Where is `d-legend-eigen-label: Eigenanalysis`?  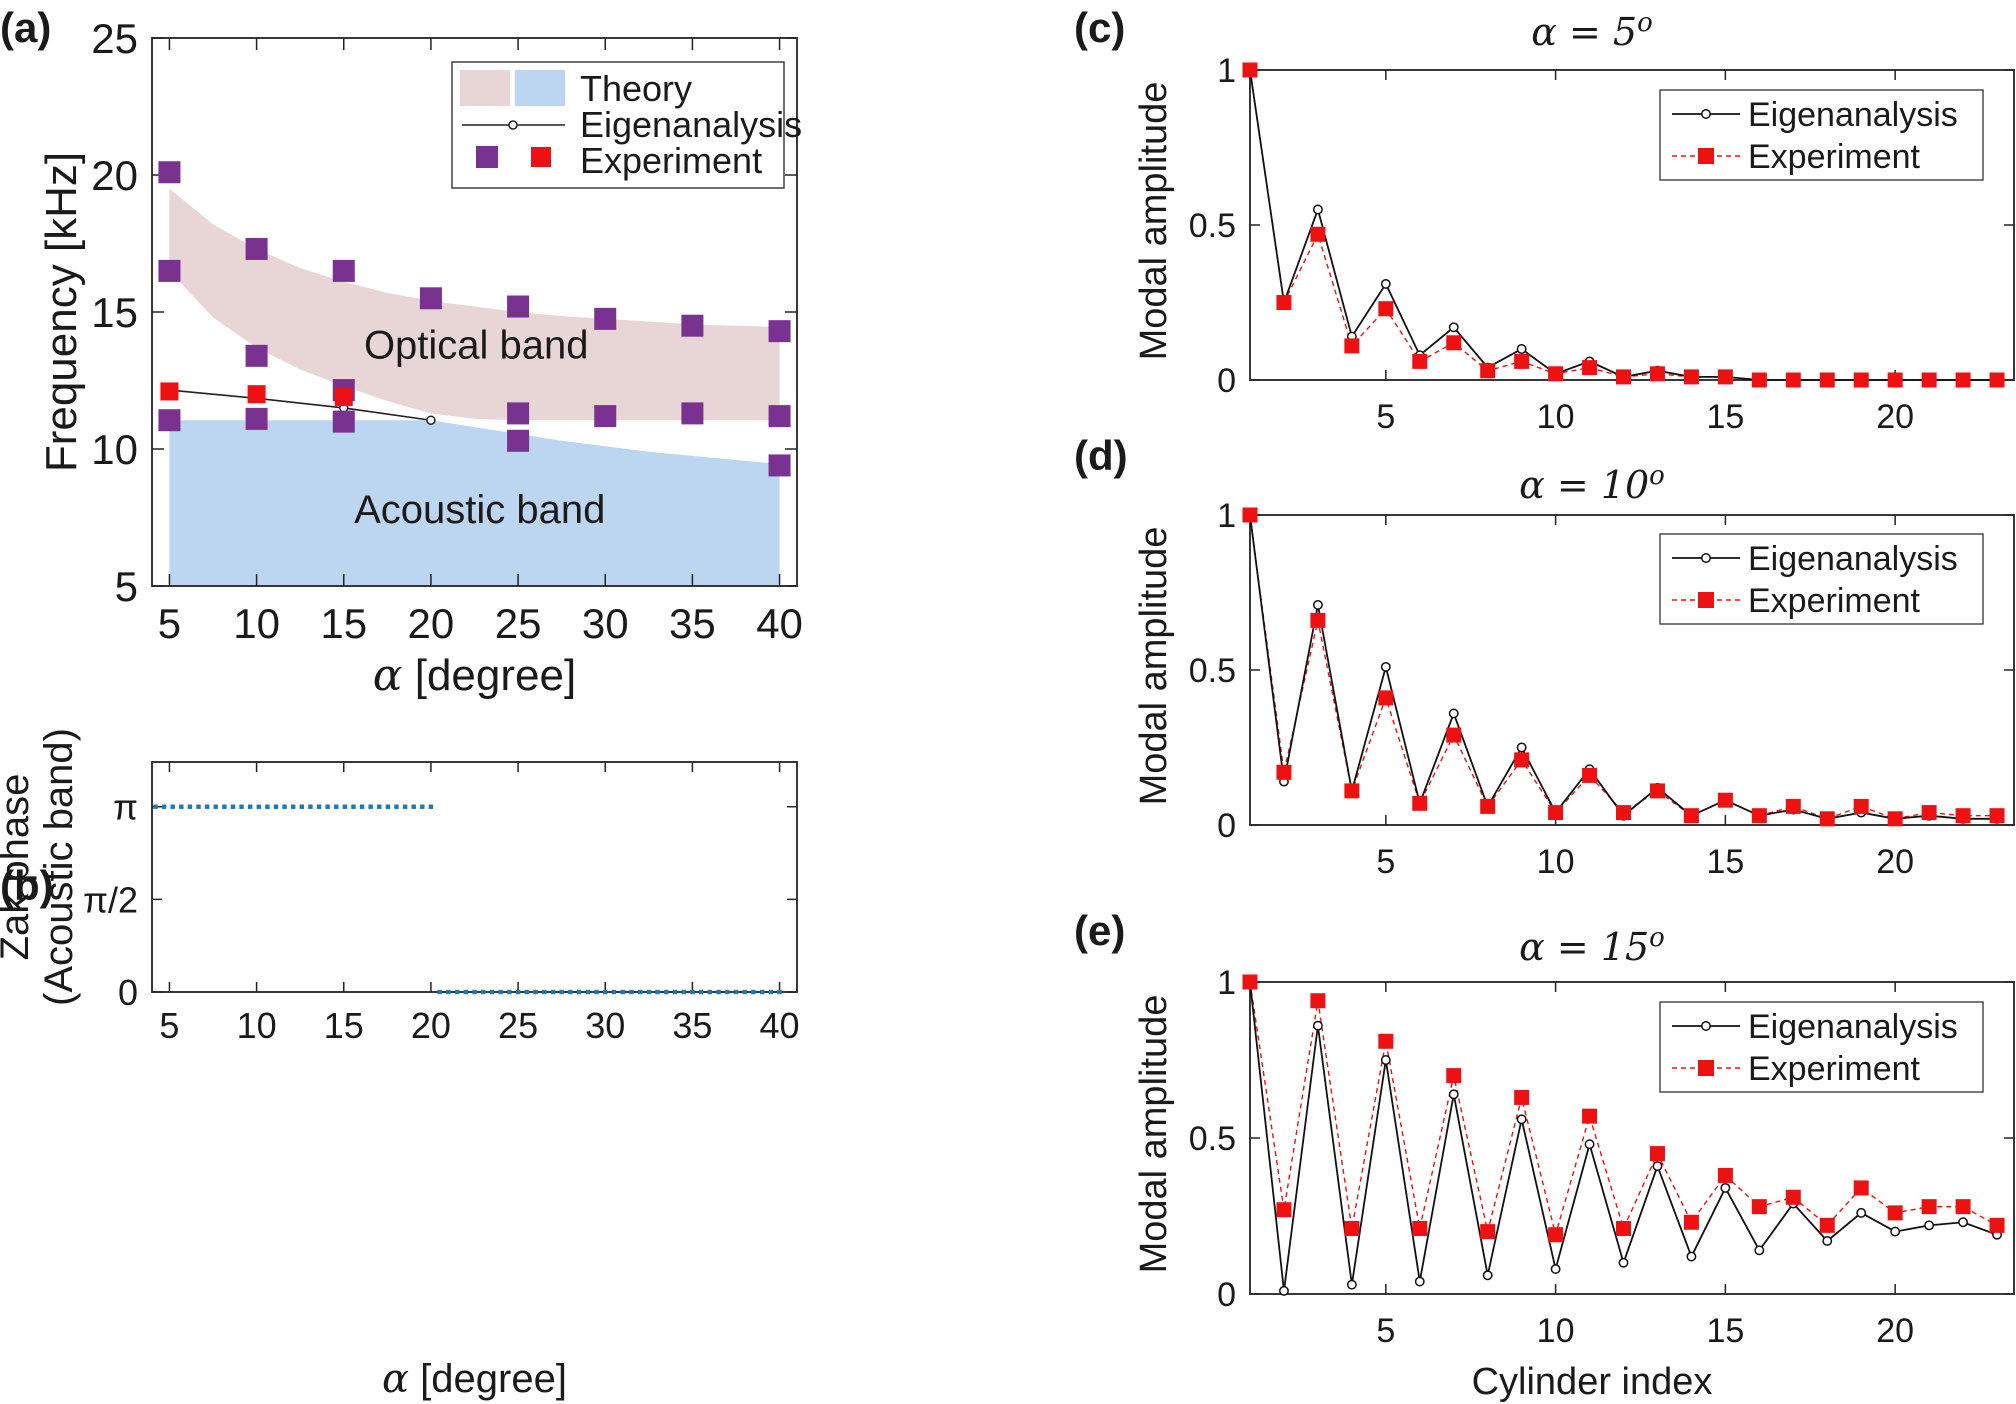 d-legend-eigen-label: Eigenanalysis is located at coordinates (1853, 559).